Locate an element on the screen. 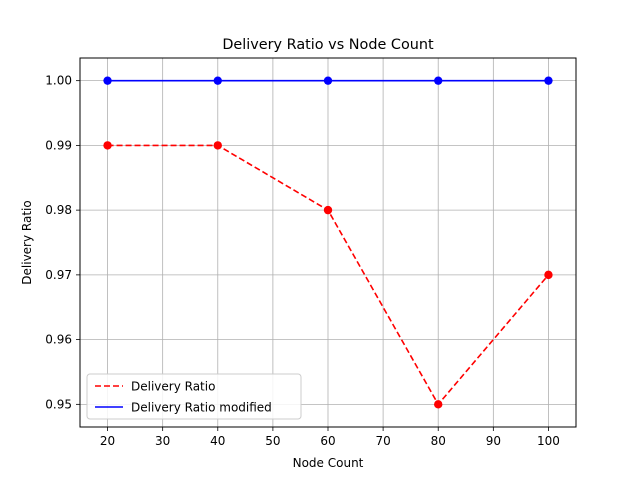 The height and width of the screenshot is (480, 640). x-tick-label: 70 is located at coordinates (382, 441).